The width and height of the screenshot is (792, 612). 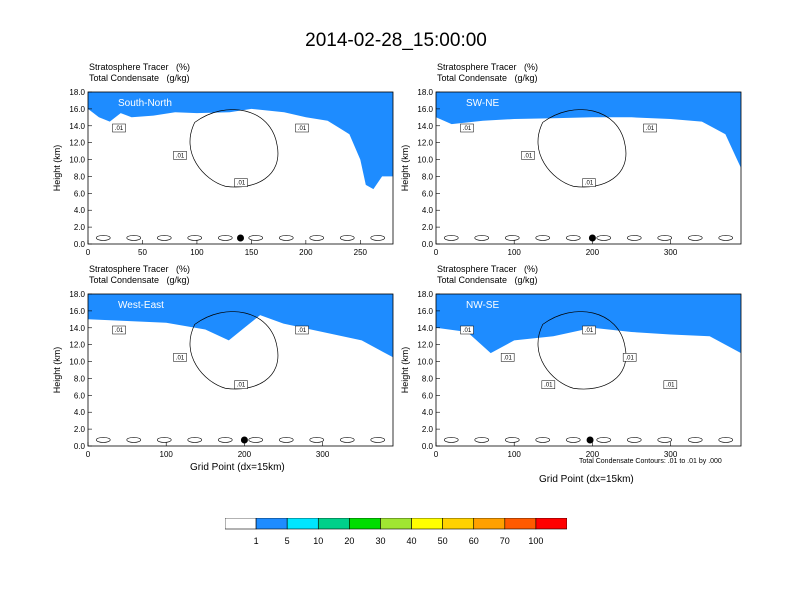 What do you see at coordinates (425, 328) in the screenshot?
I see `y-tick-label: 14.0` at bounding box center [425, 328].